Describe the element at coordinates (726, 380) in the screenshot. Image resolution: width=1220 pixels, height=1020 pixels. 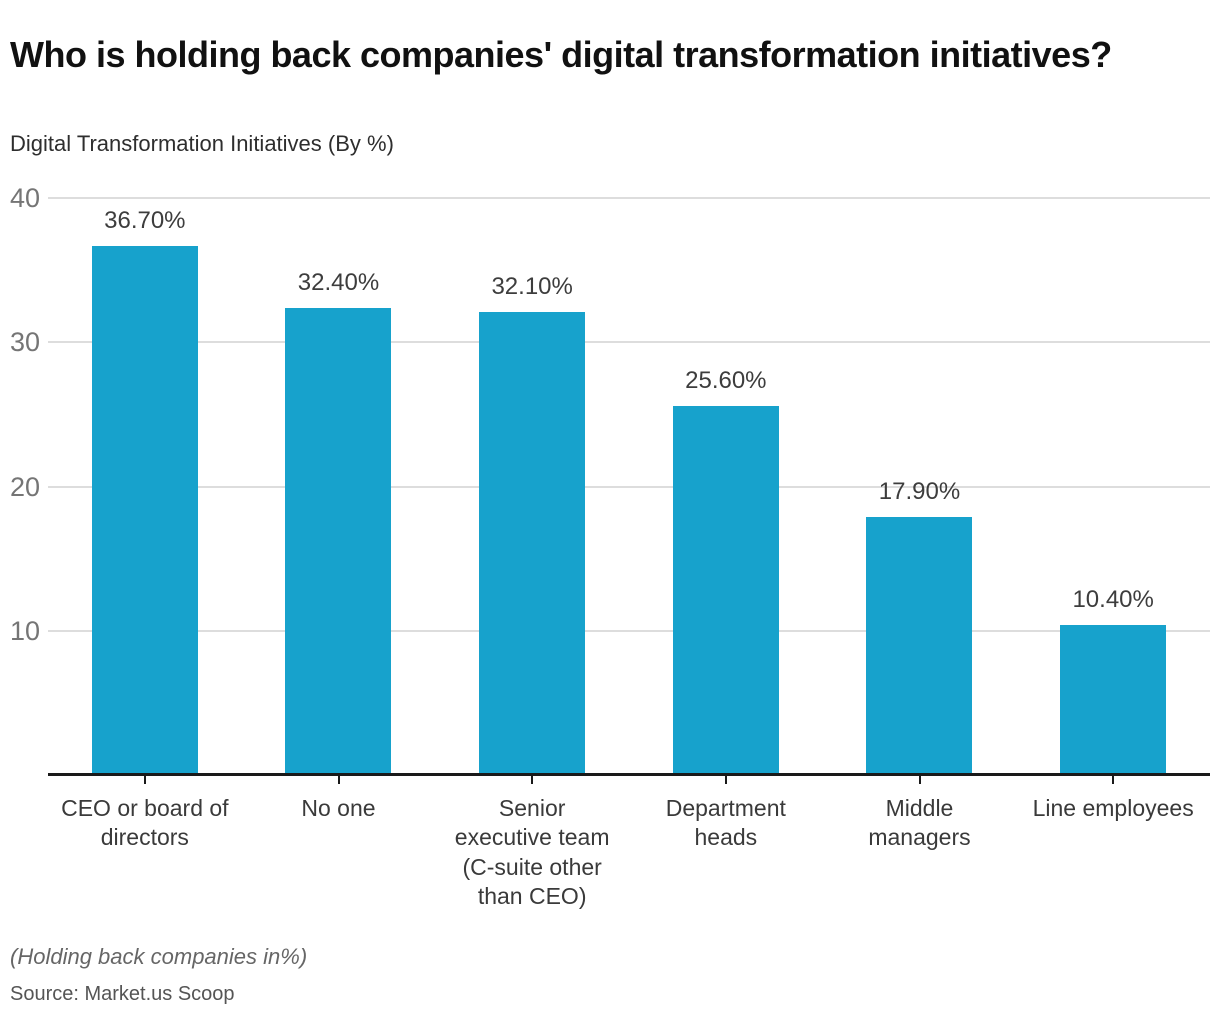
I see `bar-value-label: 25.60%` at that location.